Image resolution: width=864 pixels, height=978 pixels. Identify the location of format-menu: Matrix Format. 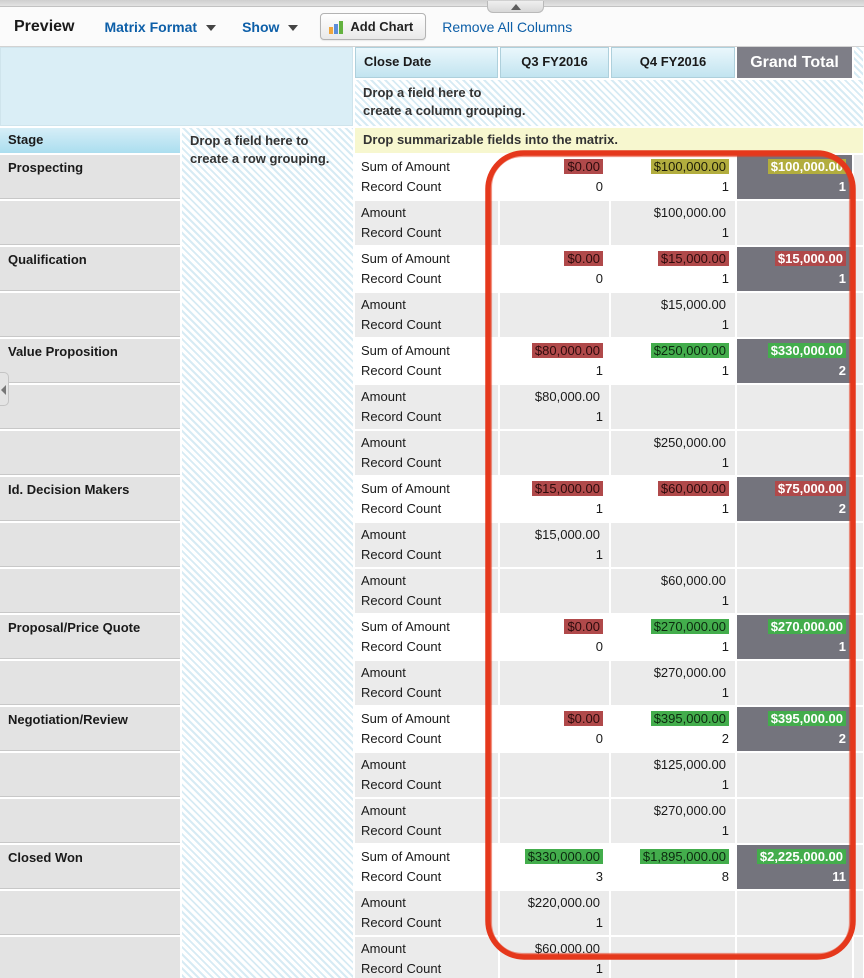
(160, 26).